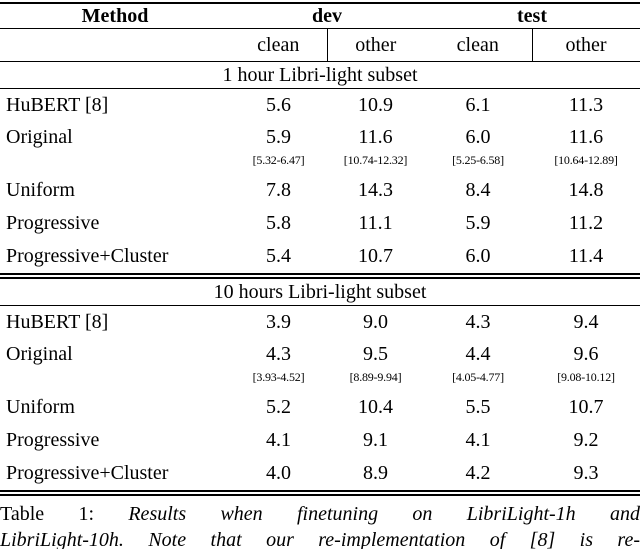 The height and width of the screenshot is (549, 640). Describe the element at coordinates (47, 514) in the screenshot. I see `caption-label: Table 1:` at that location.